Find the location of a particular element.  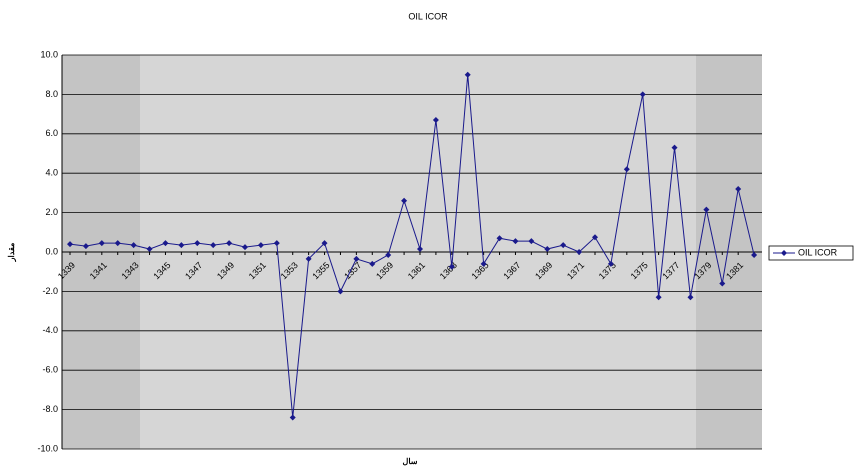

legend-box is located at coordinates (811, 253).